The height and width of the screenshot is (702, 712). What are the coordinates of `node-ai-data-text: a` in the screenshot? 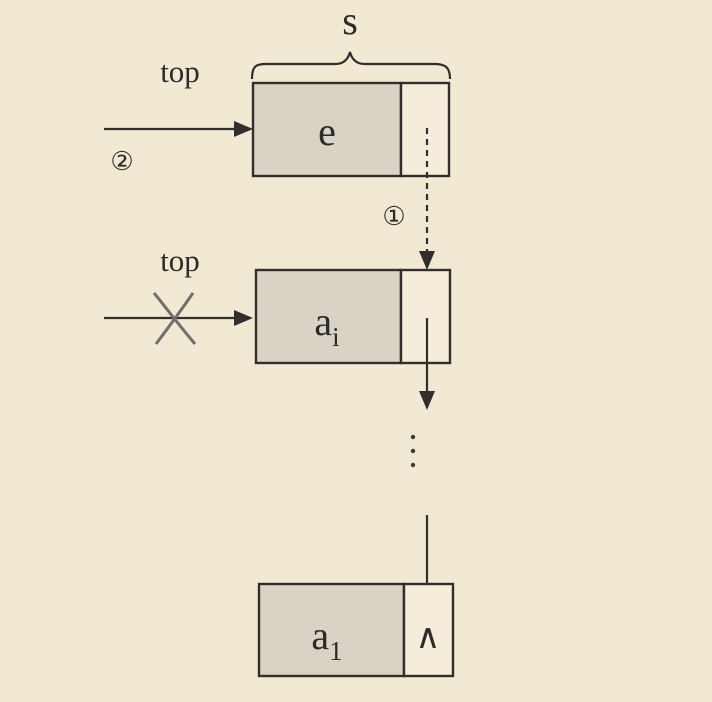 It's located at (323, 321).